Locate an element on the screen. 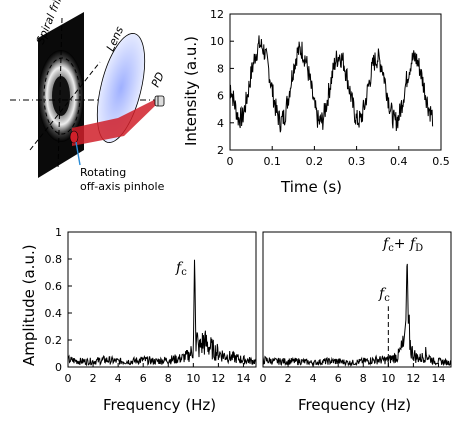 Image resolution: width=470 pixels, height=429 pixels. spiral-fringe-dark-core is located at coordinates (61, 96).